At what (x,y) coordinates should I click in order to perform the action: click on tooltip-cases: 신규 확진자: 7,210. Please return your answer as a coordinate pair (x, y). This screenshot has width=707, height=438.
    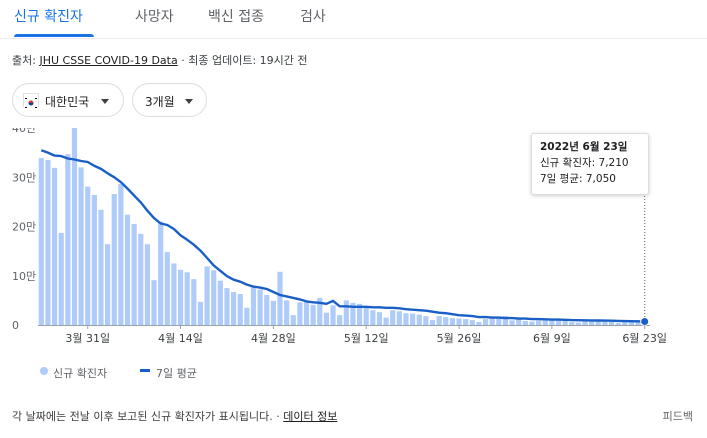
    Looking at the image, I should click on (584, 163).